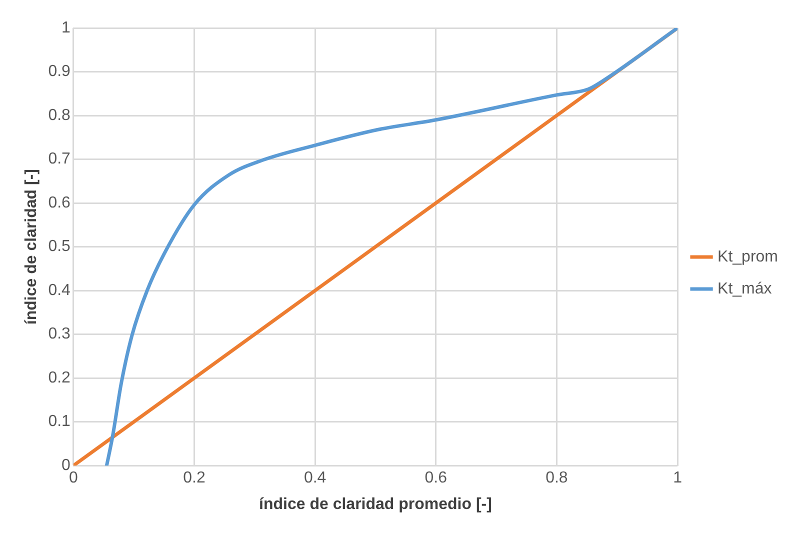 This screenshot has height=537, width=807. What do you see at coordinates (59, 203) in the screenshot?
I see `y-tick-label: 0.6` at bounding box center [59, 203].